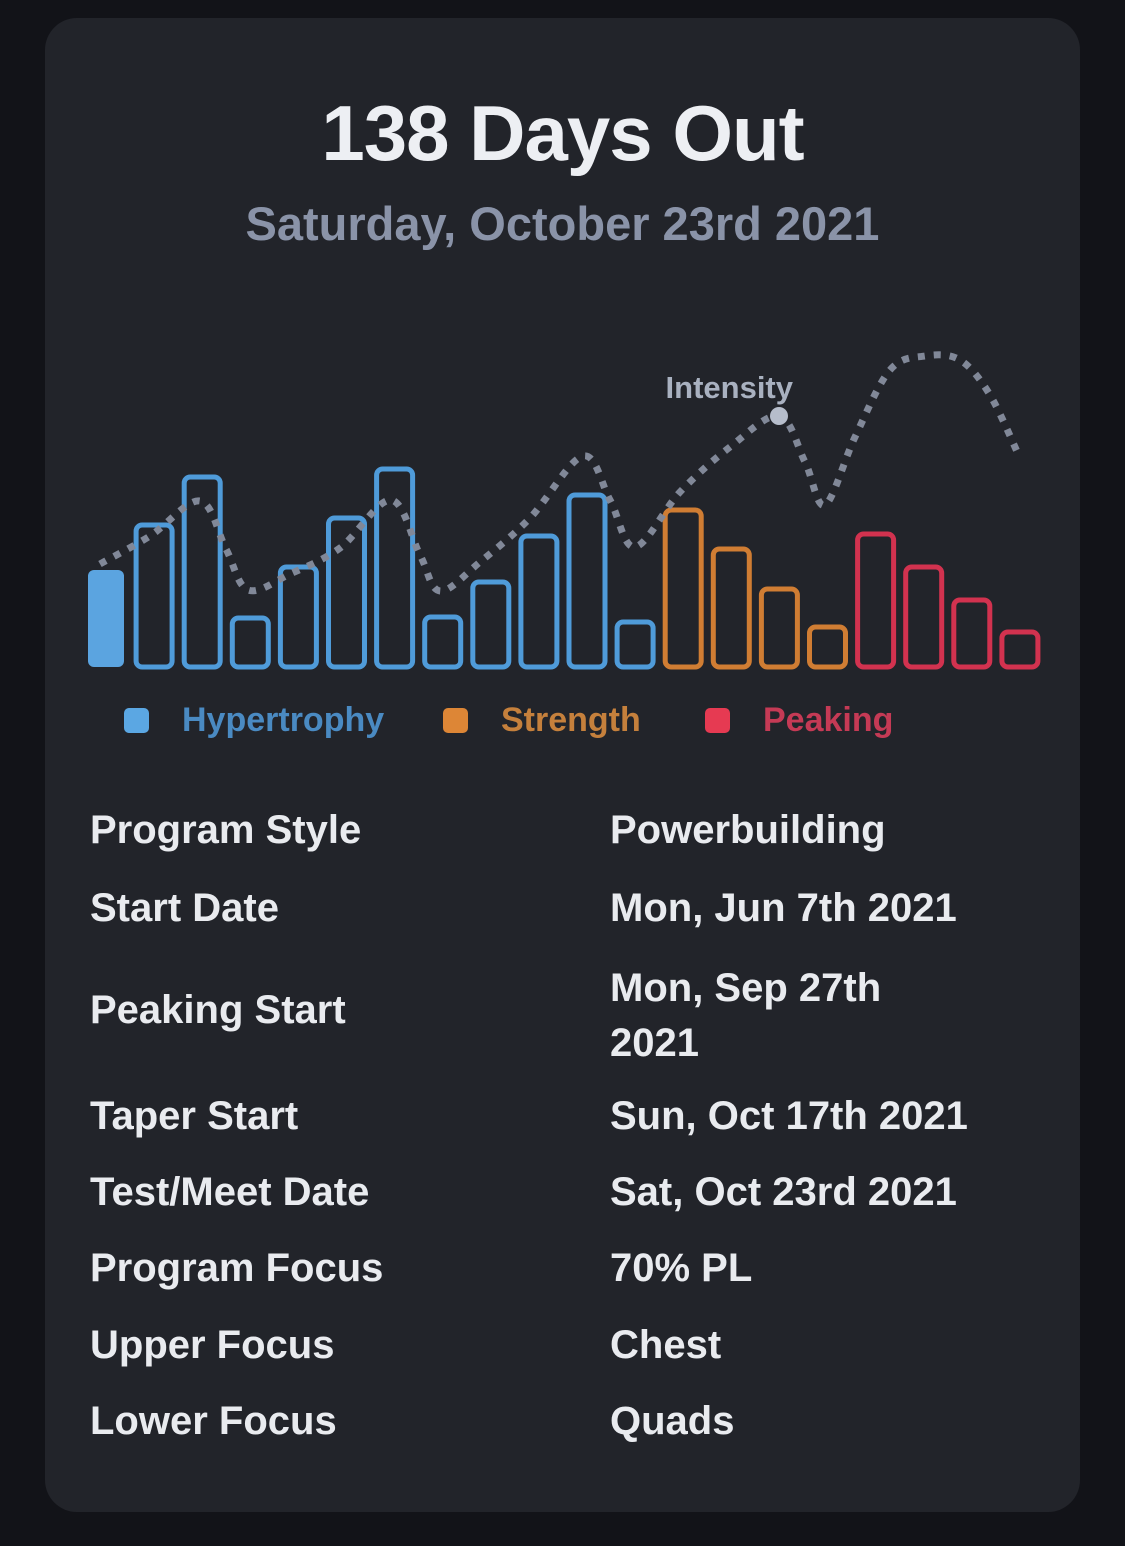 This screenshot has width=1125, height=1546. What do you see at coordinates (184, 908) in the screenshot?
I see `detail-label: Start Date` at bounding box center [184, 908].